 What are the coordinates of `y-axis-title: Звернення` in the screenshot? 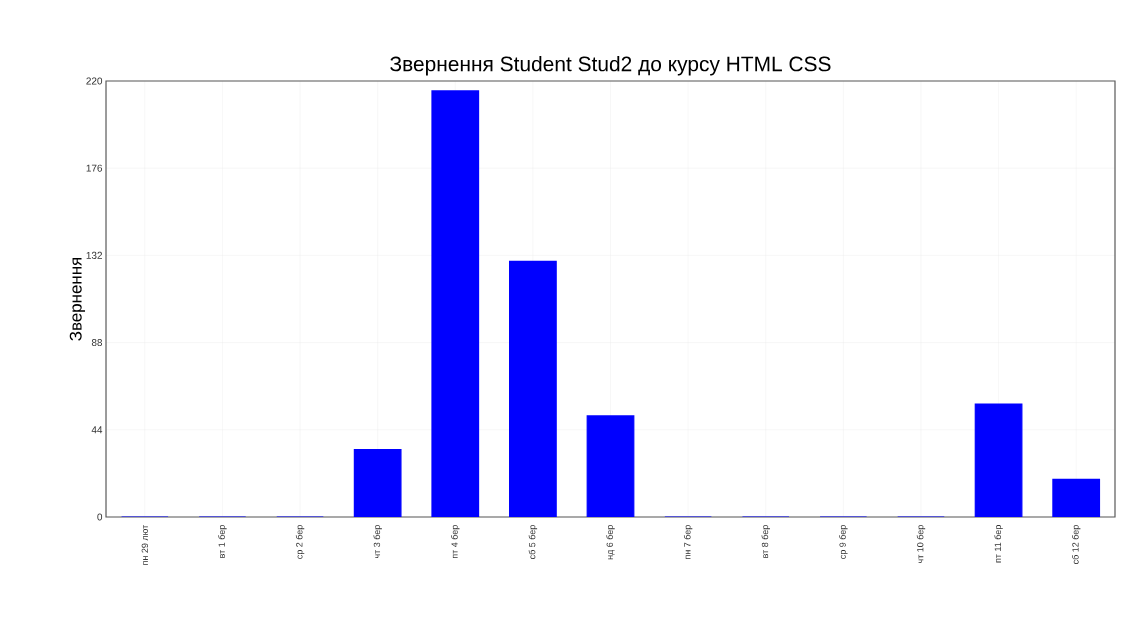 It's located at (77, 299).